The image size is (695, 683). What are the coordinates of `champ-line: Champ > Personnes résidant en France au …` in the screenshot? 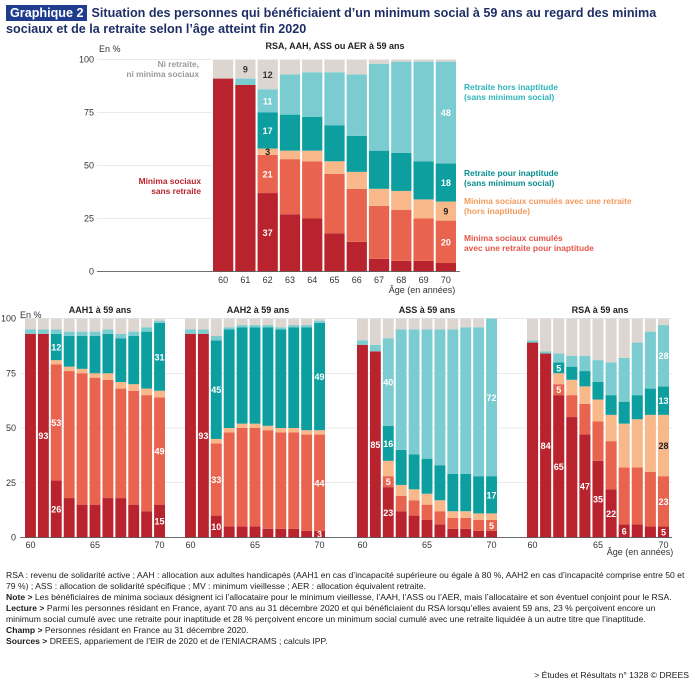 It's located at (348, 630).